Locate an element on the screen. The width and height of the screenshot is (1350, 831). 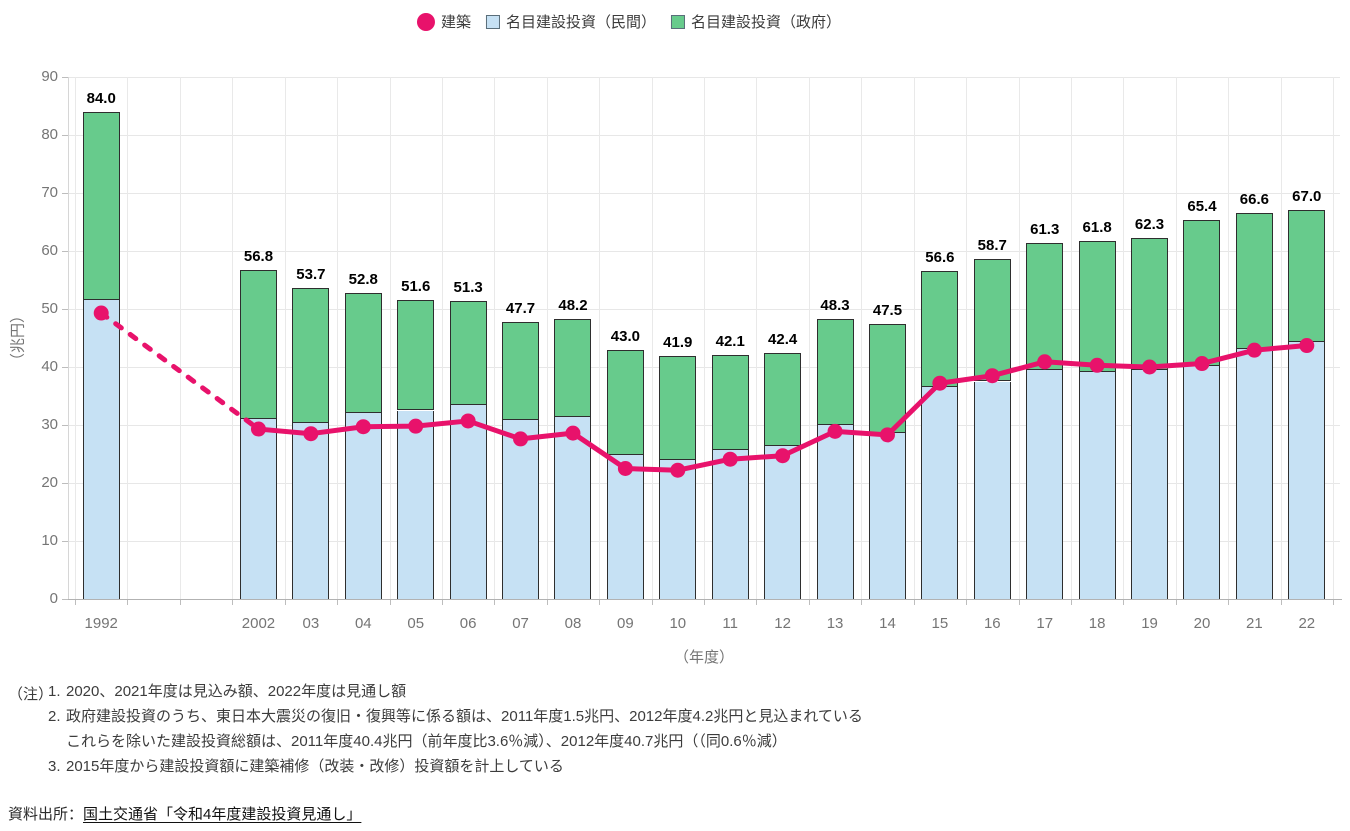
x-tick-label-04: 04 is located at coordinates (363, 623).